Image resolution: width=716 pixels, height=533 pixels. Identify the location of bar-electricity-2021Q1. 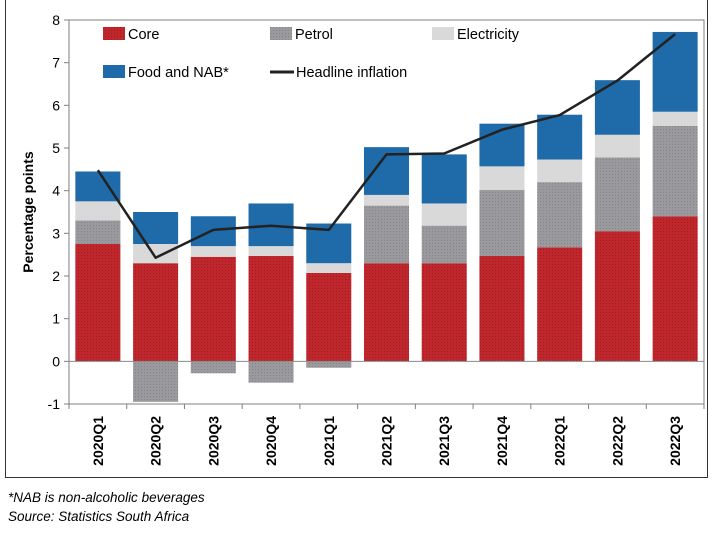
(329, 268).